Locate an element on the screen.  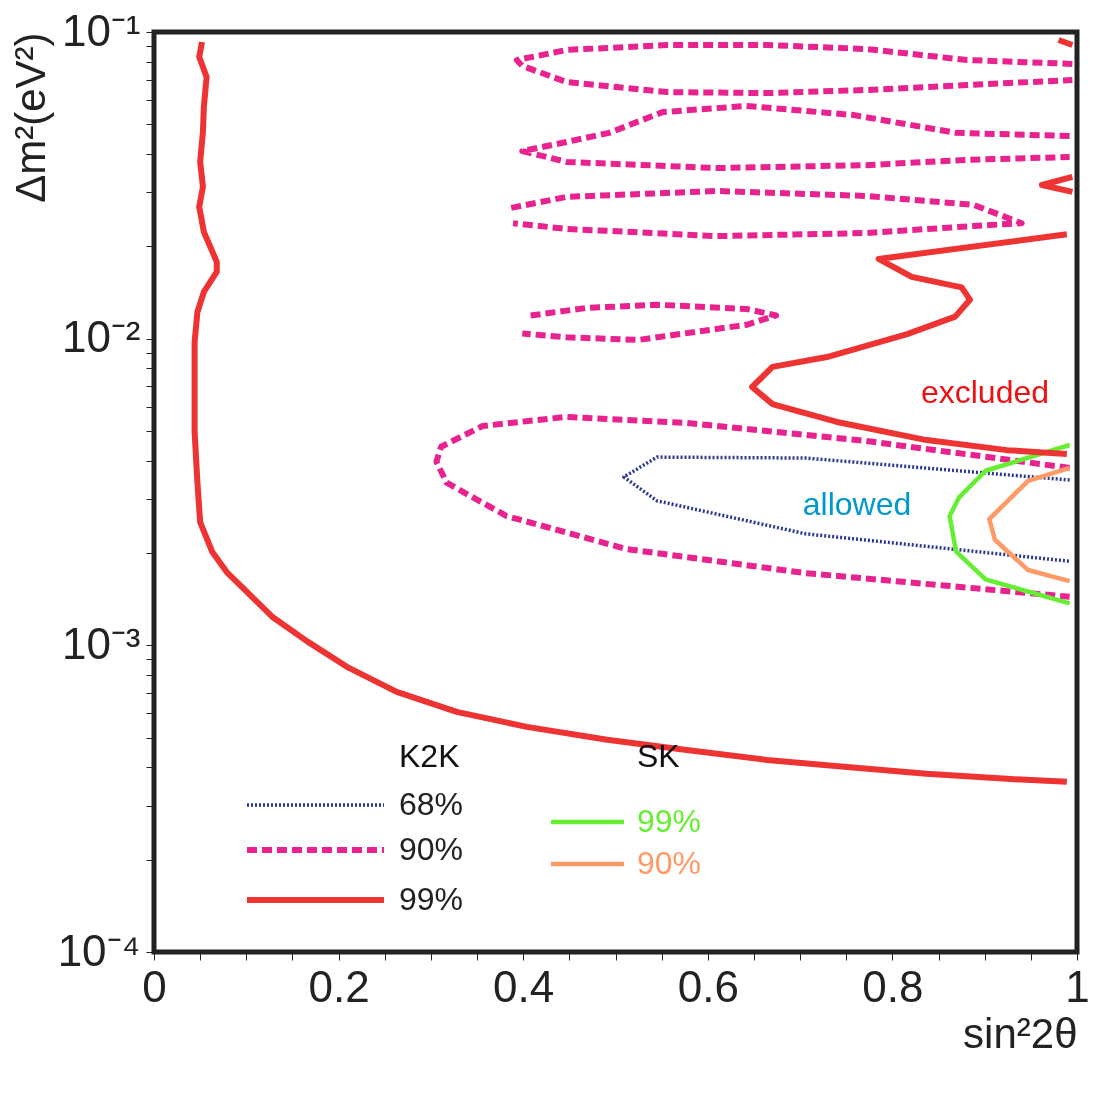
y-tick-label: 10⁻³ is located at coordinates (101, 643).